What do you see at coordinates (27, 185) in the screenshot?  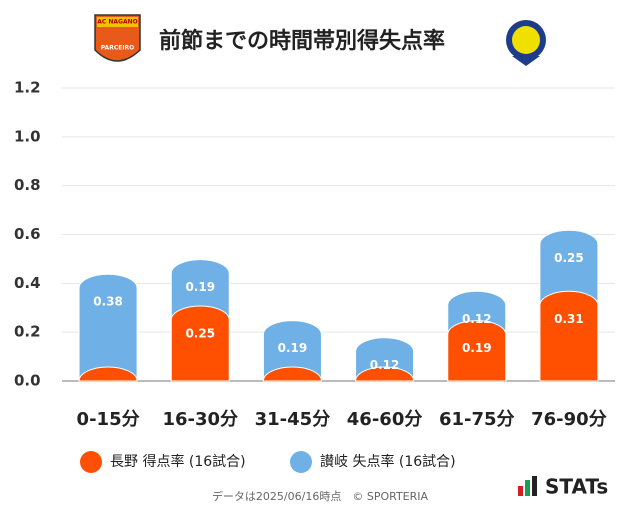 I see `y-tick-label: 0.8` at bounding box center [27, 185].